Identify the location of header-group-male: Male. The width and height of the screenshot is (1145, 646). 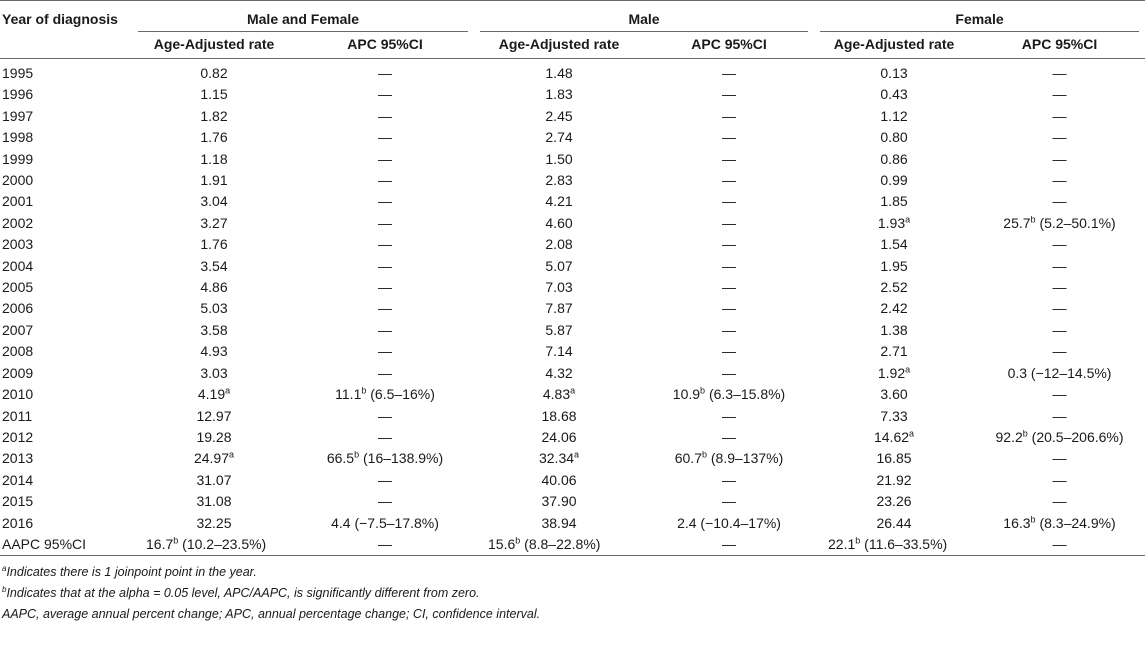
(644, 16).